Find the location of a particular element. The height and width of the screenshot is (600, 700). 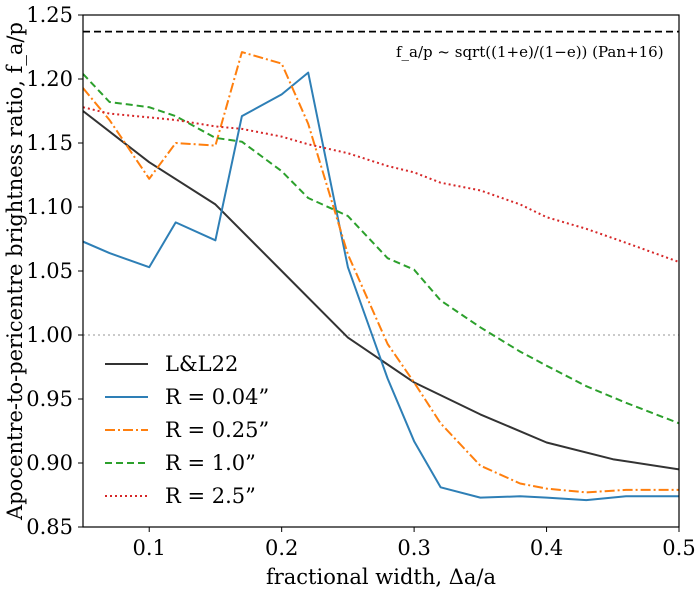

x-axis-label: fractional width, Δa/a is located at coordinates (381, 577).